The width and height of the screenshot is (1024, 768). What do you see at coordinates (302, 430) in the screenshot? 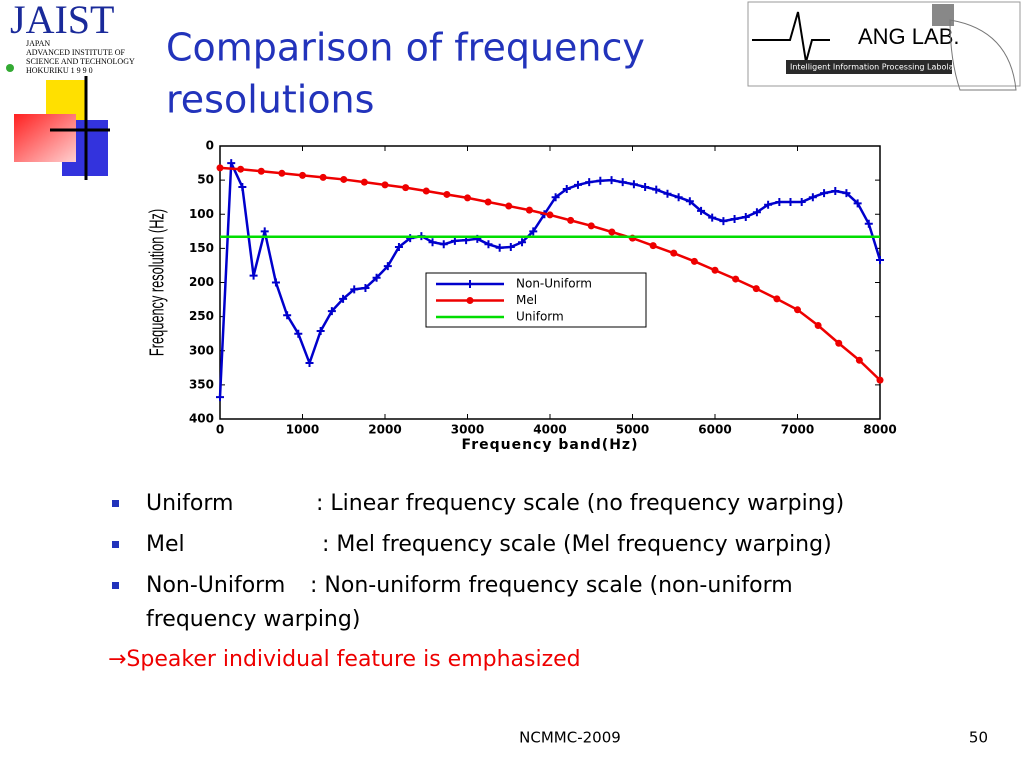
I see `x-tick-label: 1000` at bounding box center [302, 430].